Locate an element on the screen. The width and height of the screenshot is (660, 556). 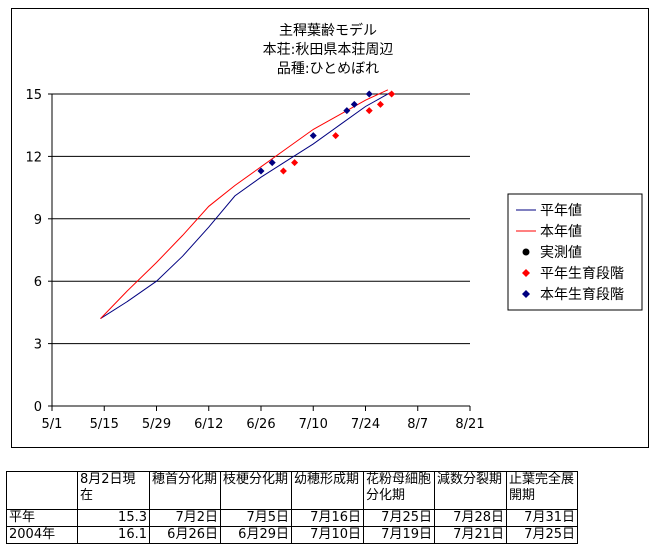
table-header-cell: 穂首分化期 is located at coordinates (185, 490).